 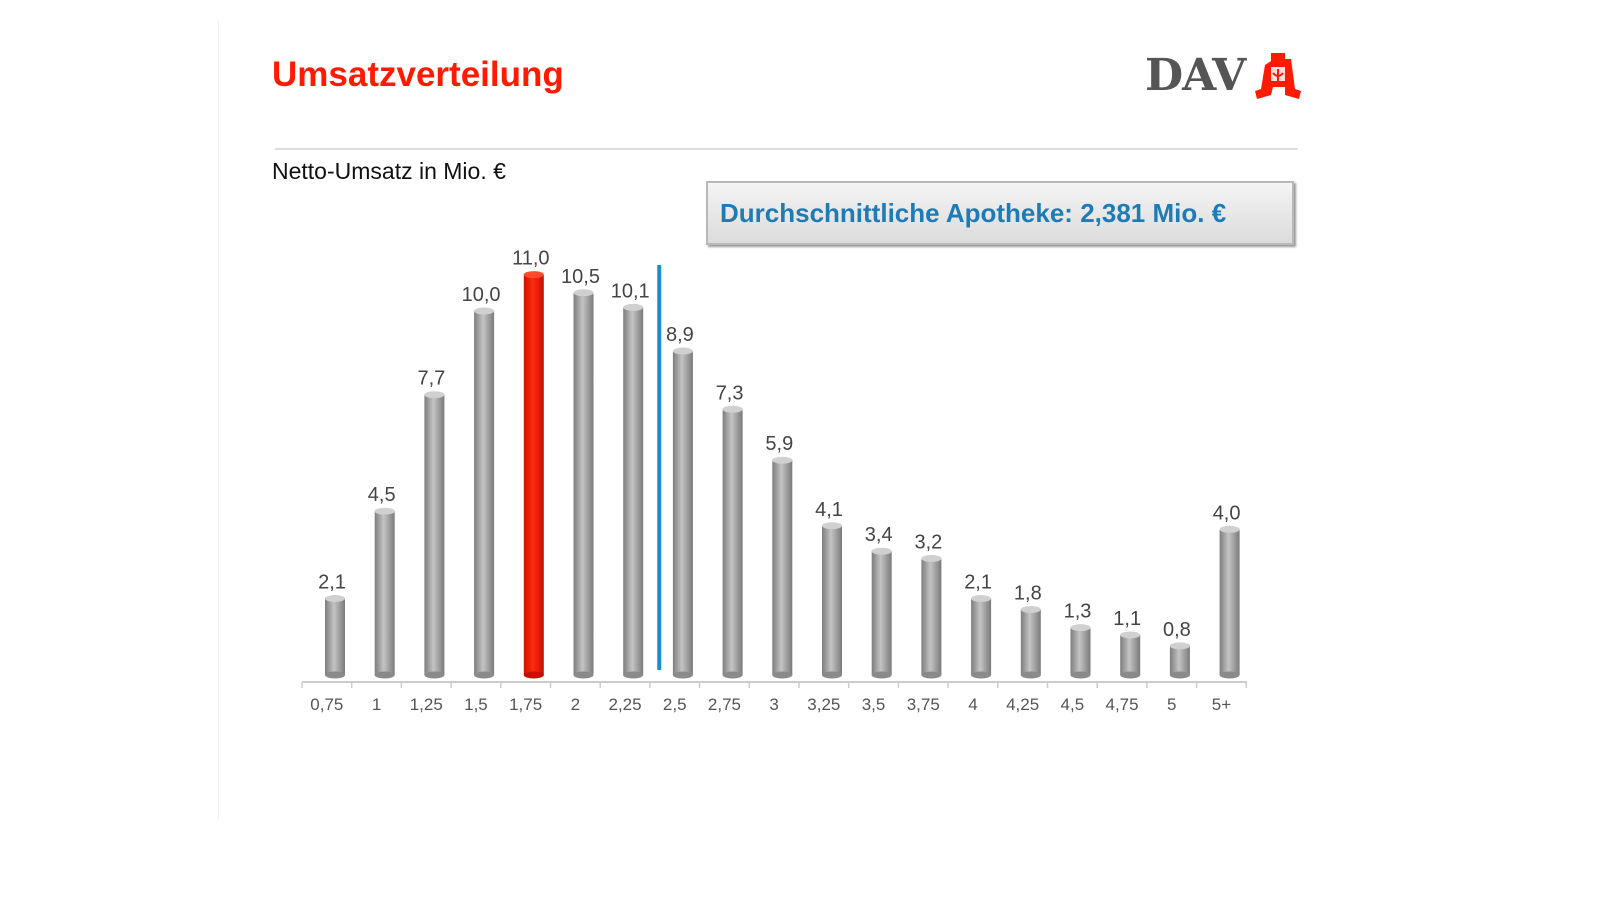 I want to click on data-label: 10,5, so click(x=580, y=277).